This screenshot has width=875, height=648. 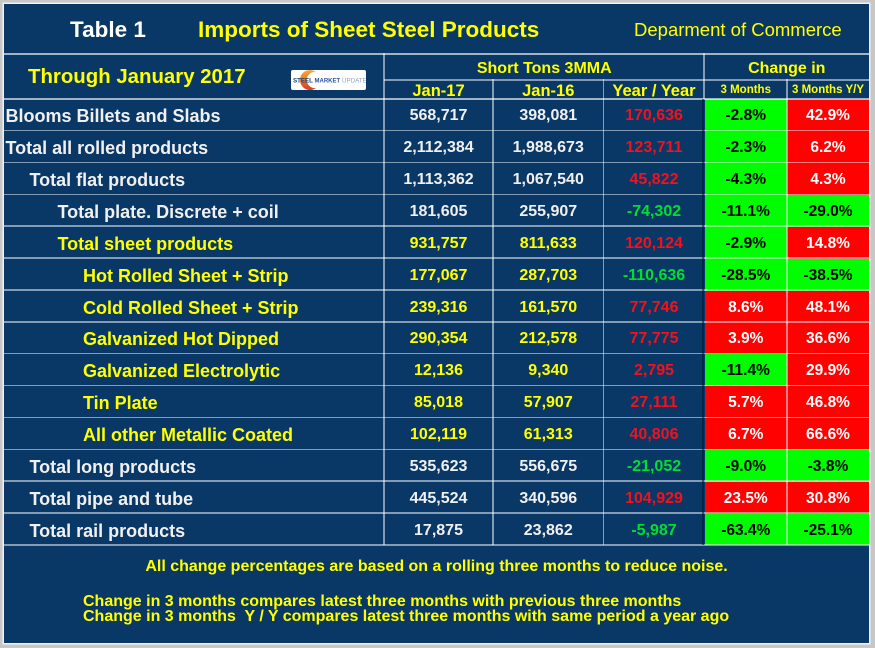 I want to click on svg-text: STEEL, so click(x=303, y=80).